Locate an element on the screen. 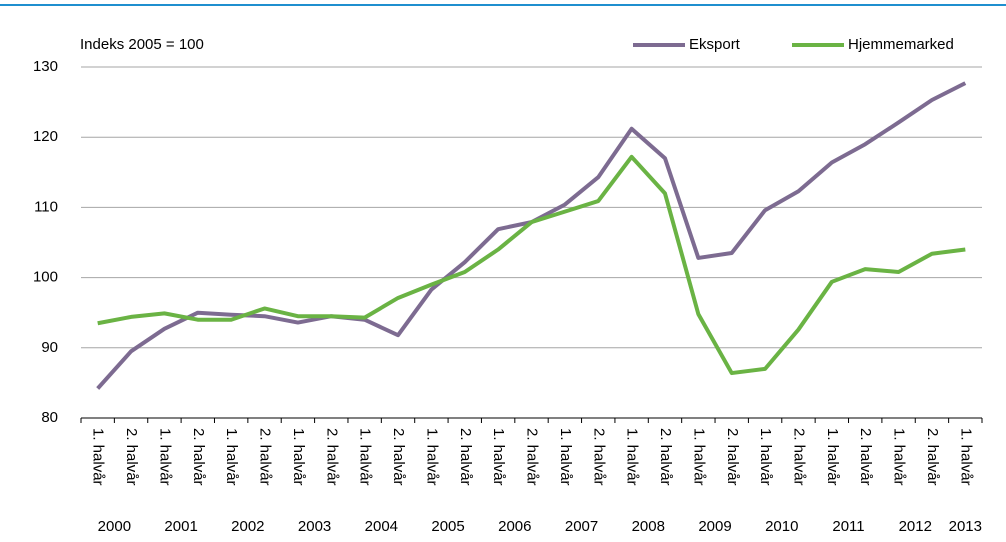 This screenshot has width=1006, height=542. year-label: 2008 is located at coordinates (648, 526).